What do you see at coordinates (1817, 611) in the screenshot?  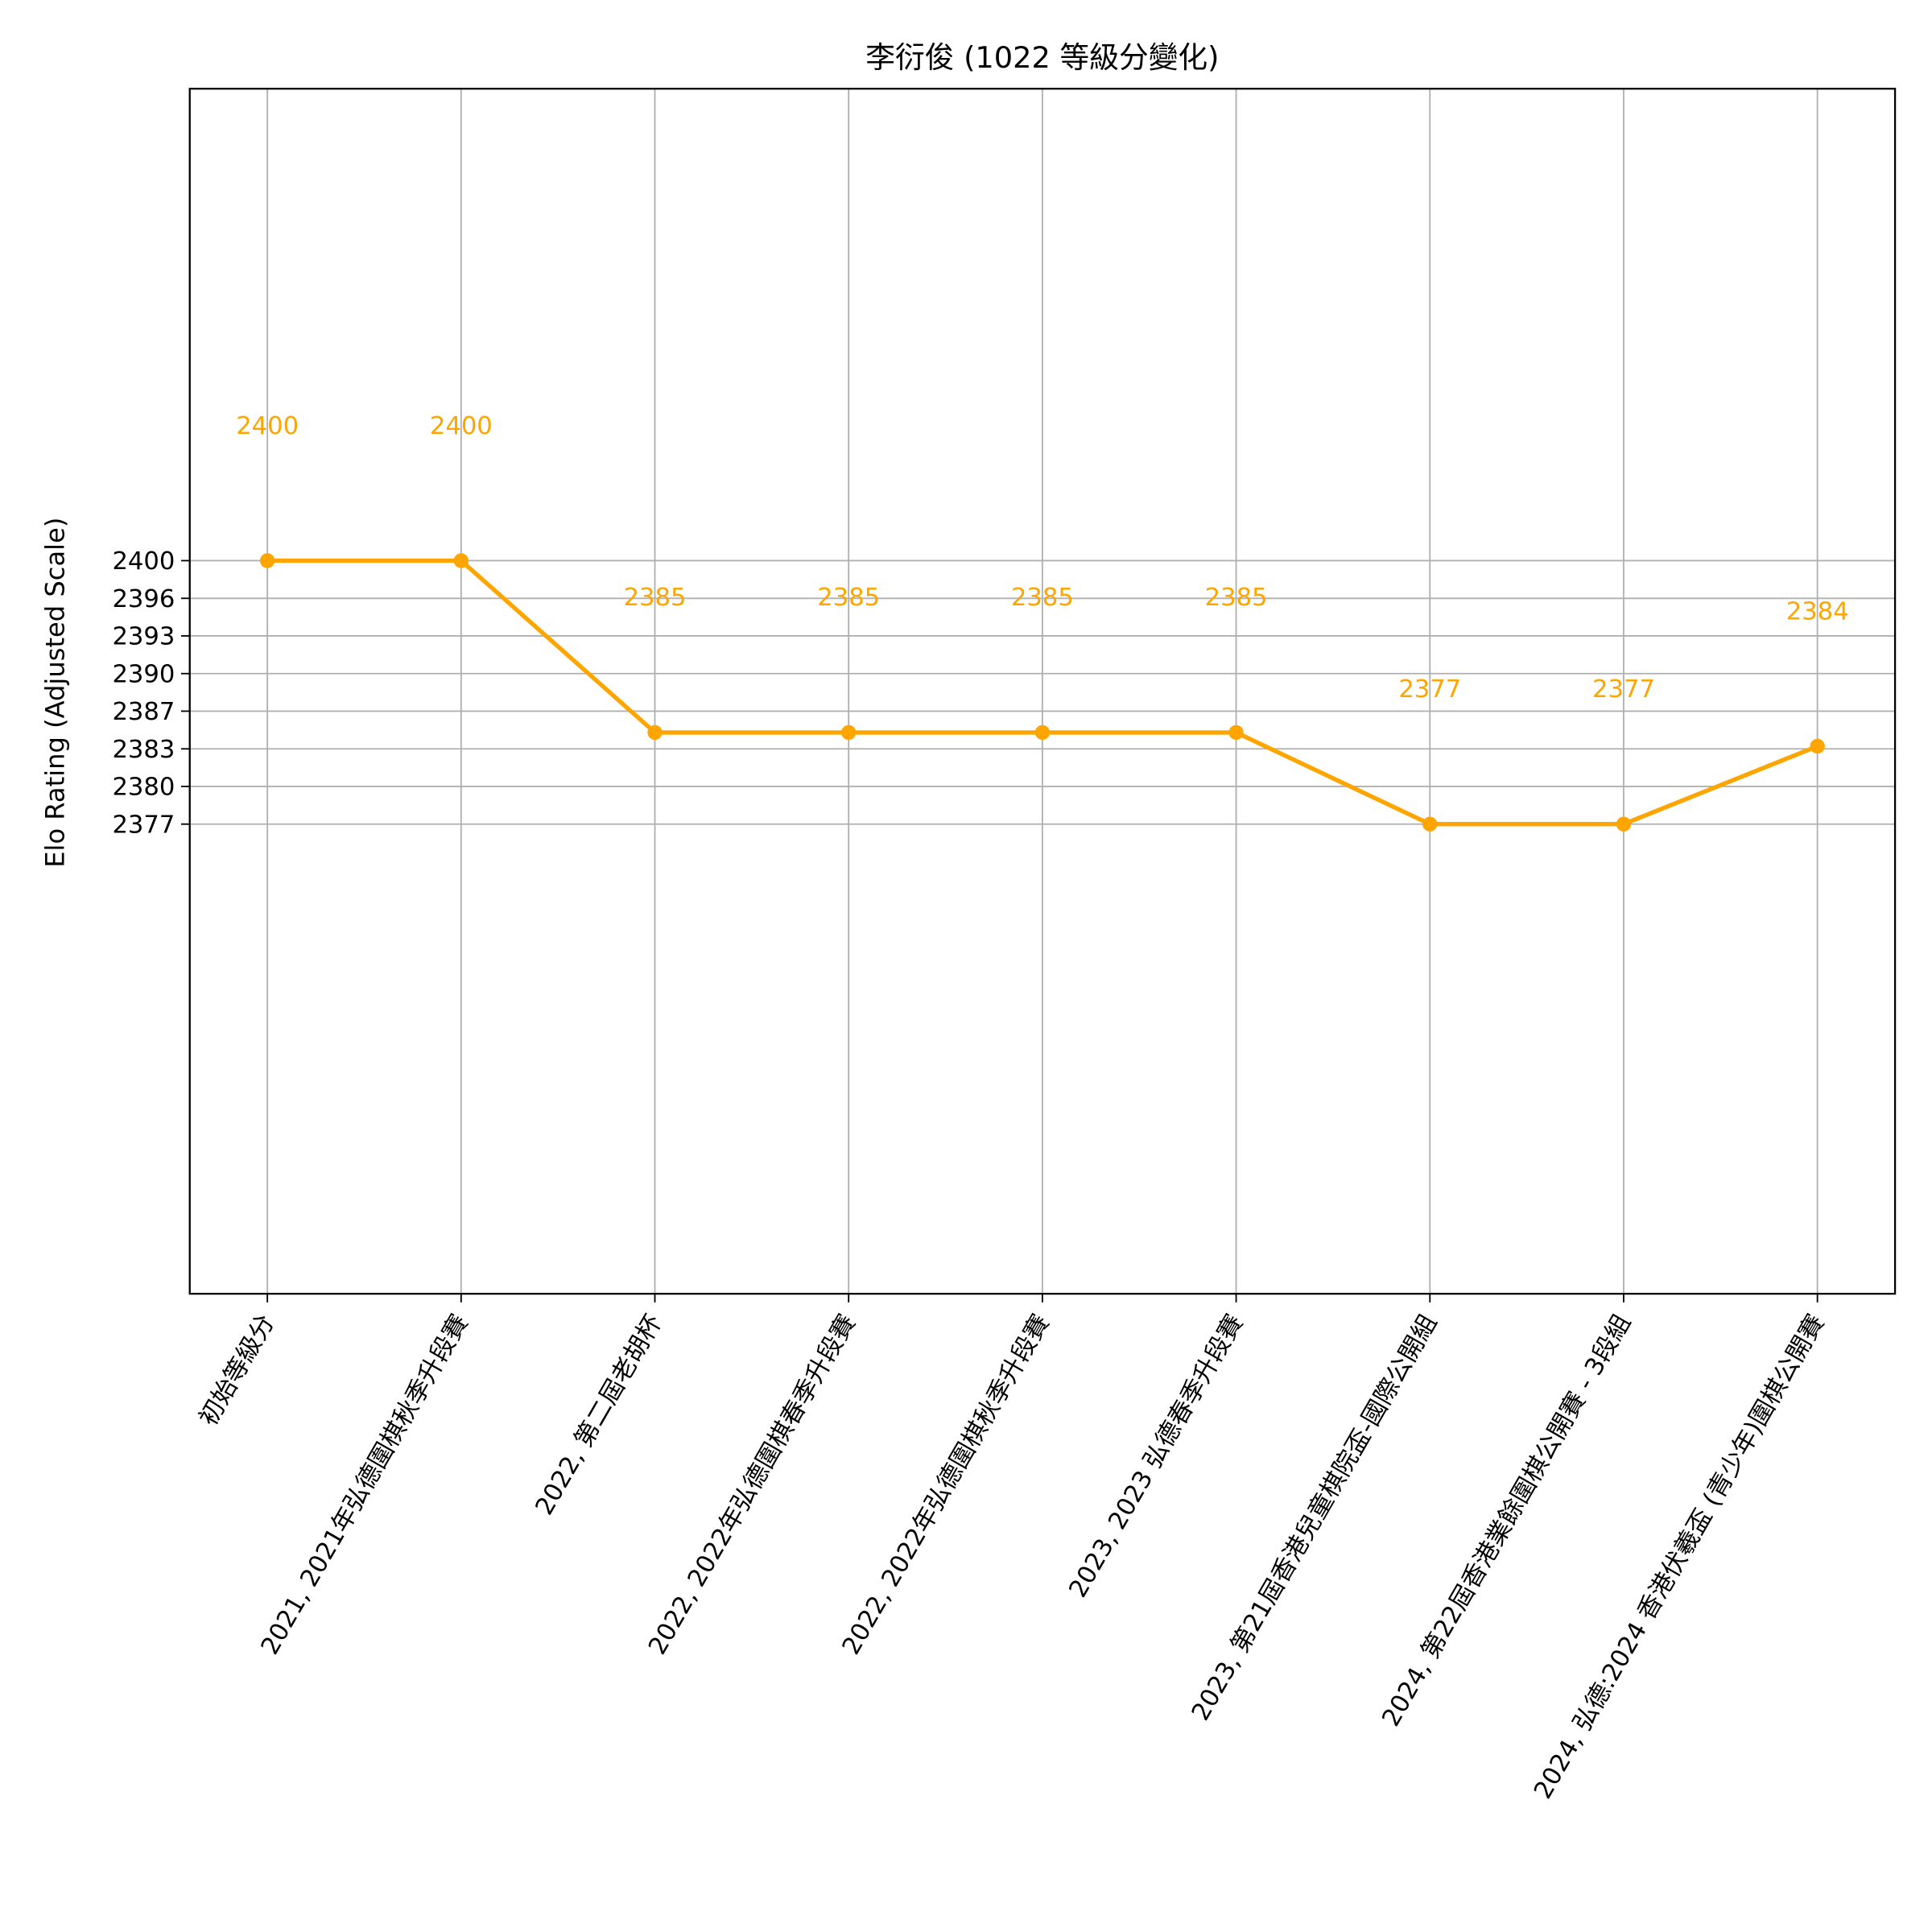 I see `data-label: 2384` at bounding box center [1817, 611].